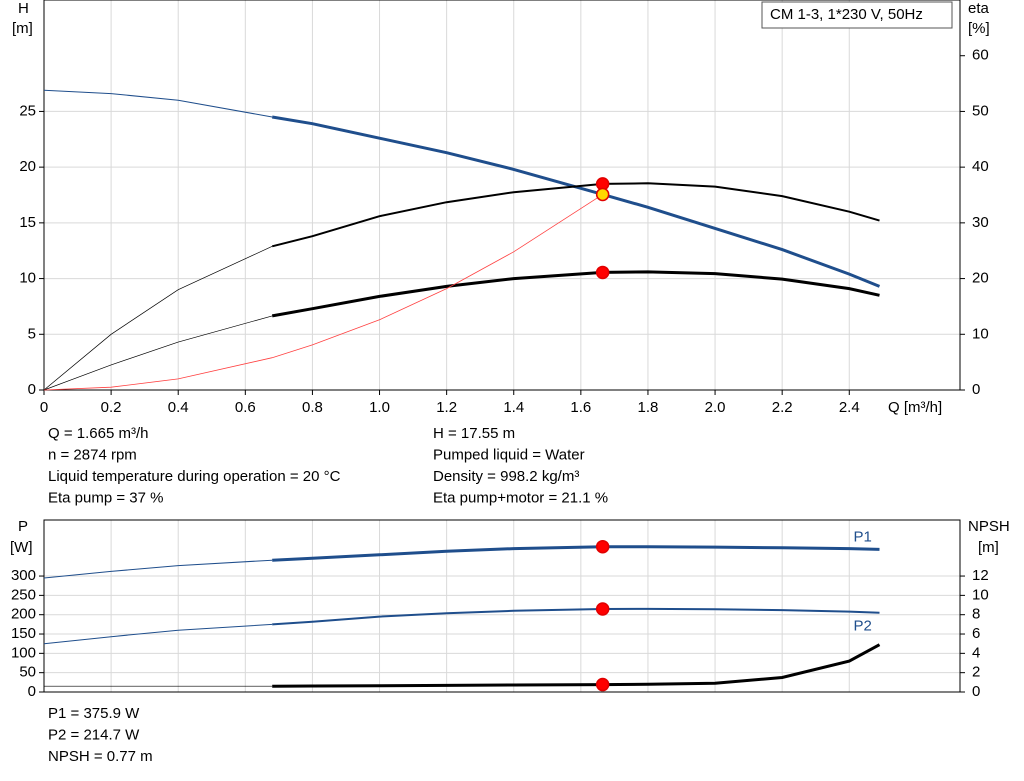 Image resolution: width=1024 pixels, height=781 pixels. What do you see at coordinates (92, 454) in the screenshot?
I see `info-text: n = 2874 rpm` at bounding box center [92, 454].